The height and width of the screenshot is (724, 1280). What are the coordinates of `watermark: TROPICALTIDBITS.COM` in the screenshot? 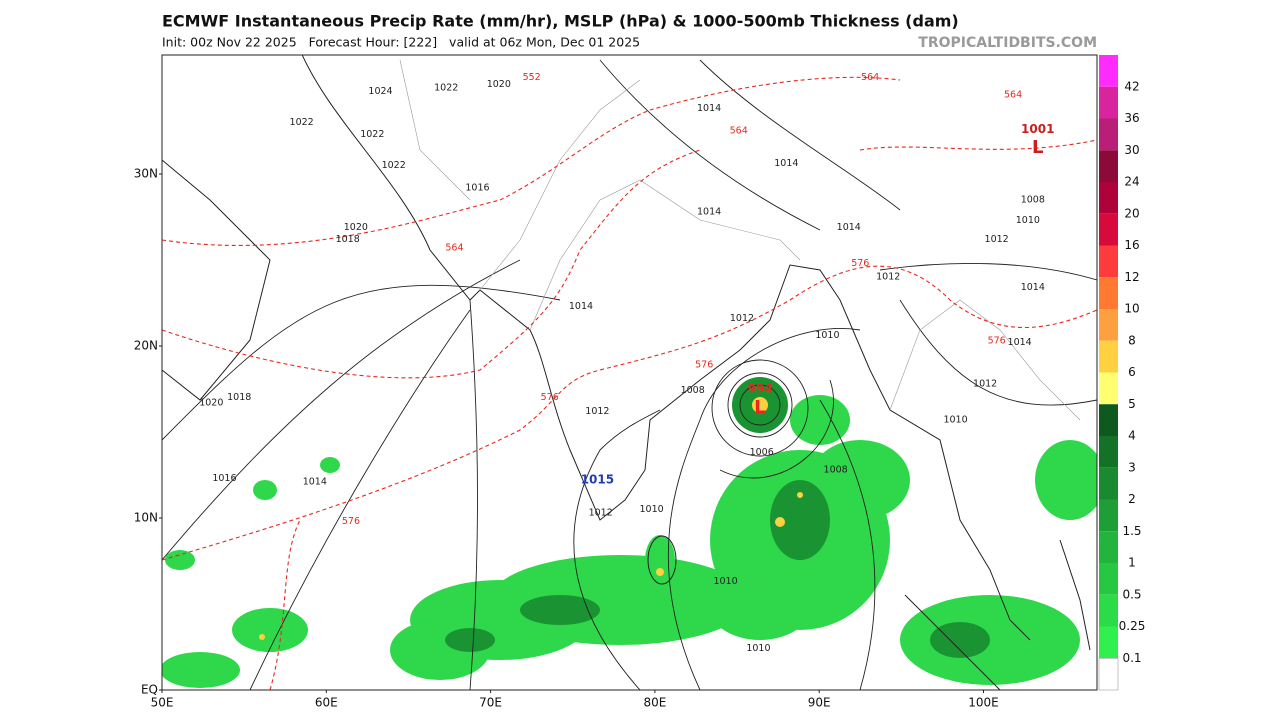 It's located at (1007, 43).